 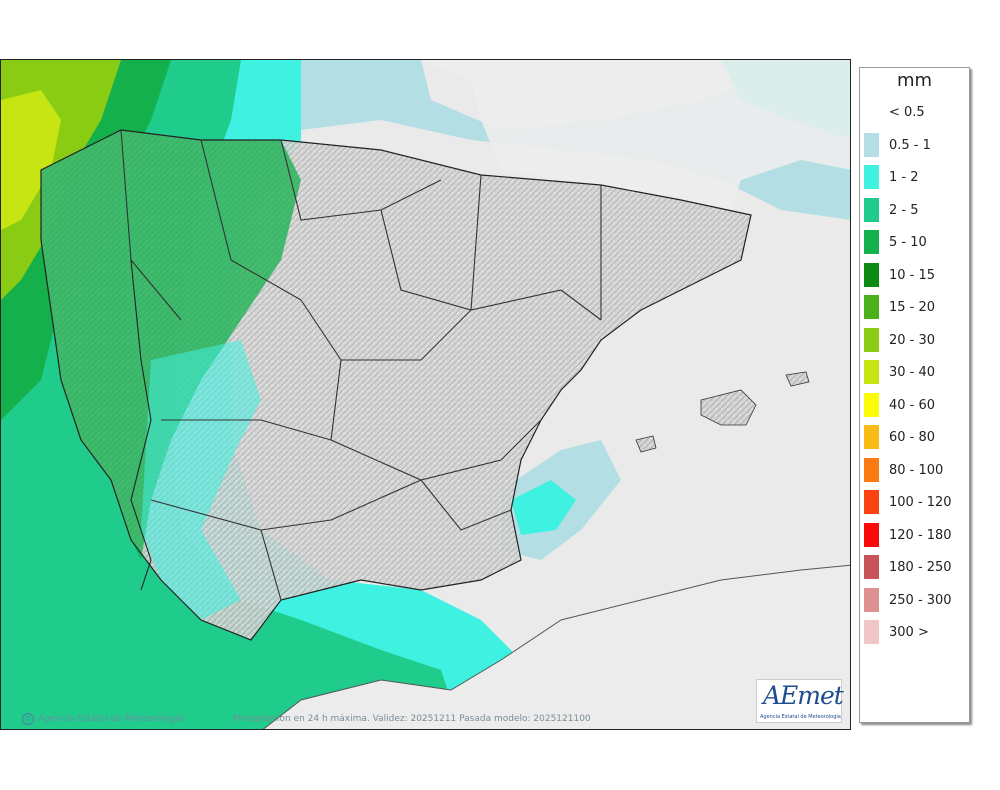 I want to click on precip-field-west-30to40, so click(x=31, y=160).